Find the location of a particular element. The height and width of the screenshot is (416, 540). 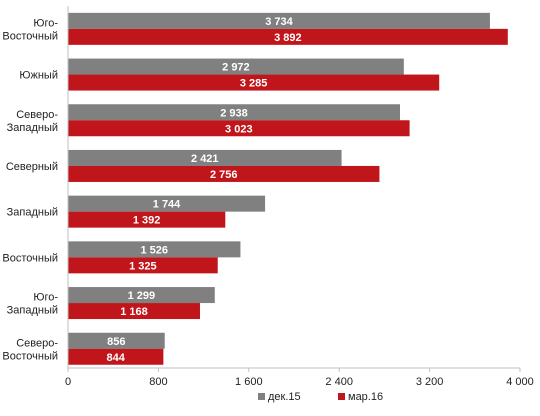

category-label: Северо-Западный is located at coordinates (33, 121).